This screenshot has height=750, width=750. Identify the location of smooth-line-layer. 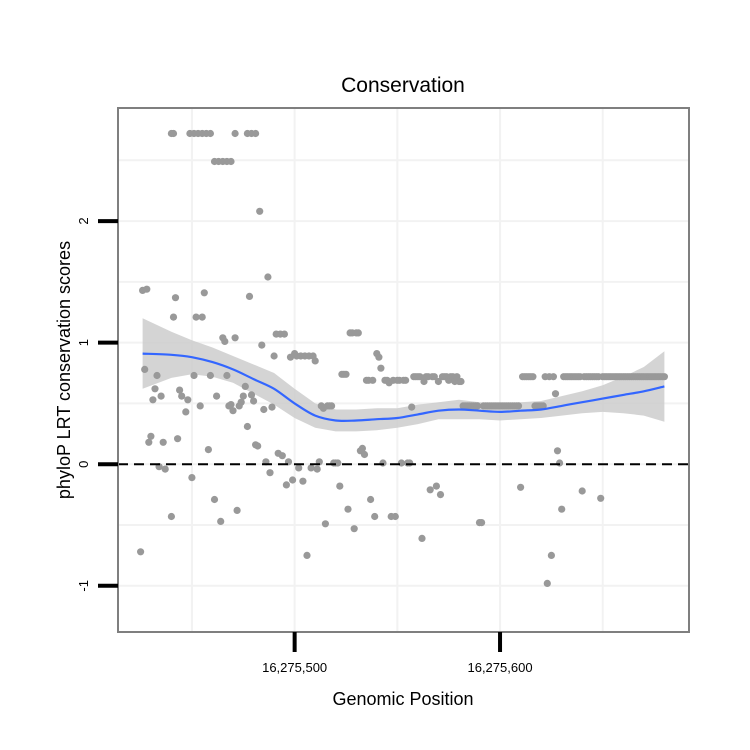
(403, 387).